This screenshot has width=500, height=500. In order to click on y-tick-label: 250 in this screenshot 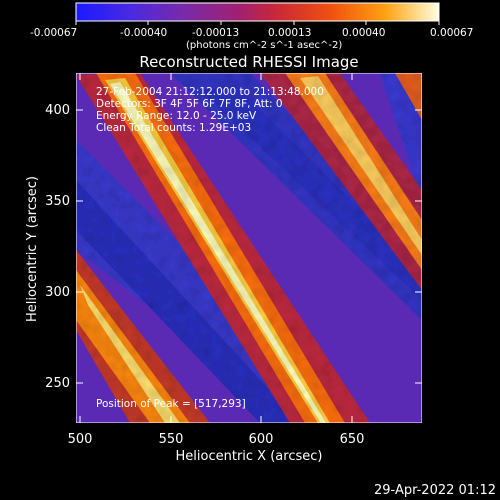, I will do `click(57, 383)`.